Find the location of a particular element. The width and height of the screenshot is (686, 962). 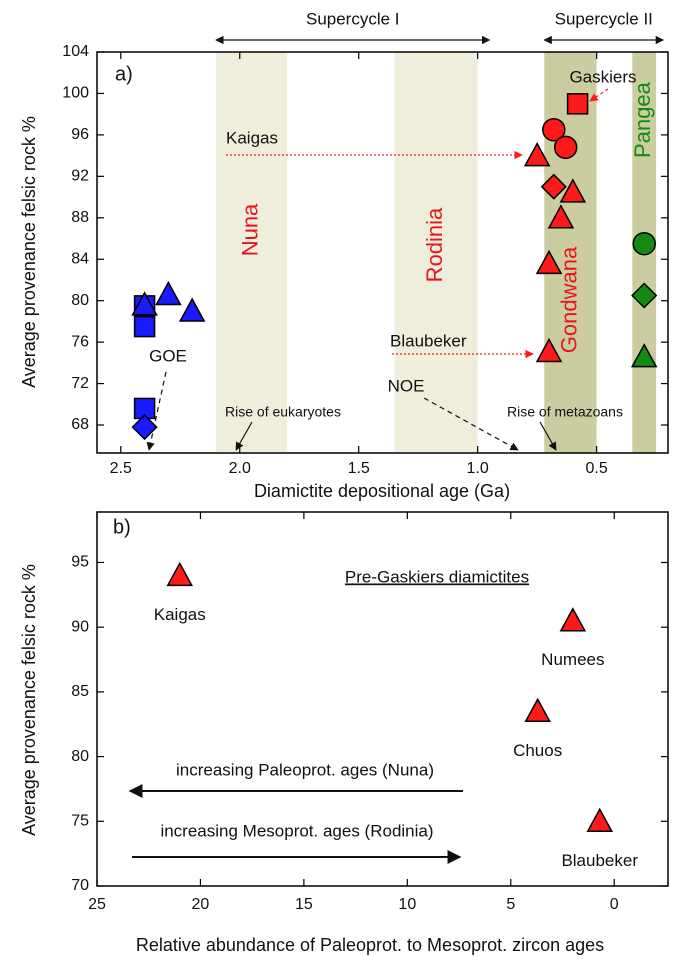

band-label: Rodinia is located at coordinates (434, 244).